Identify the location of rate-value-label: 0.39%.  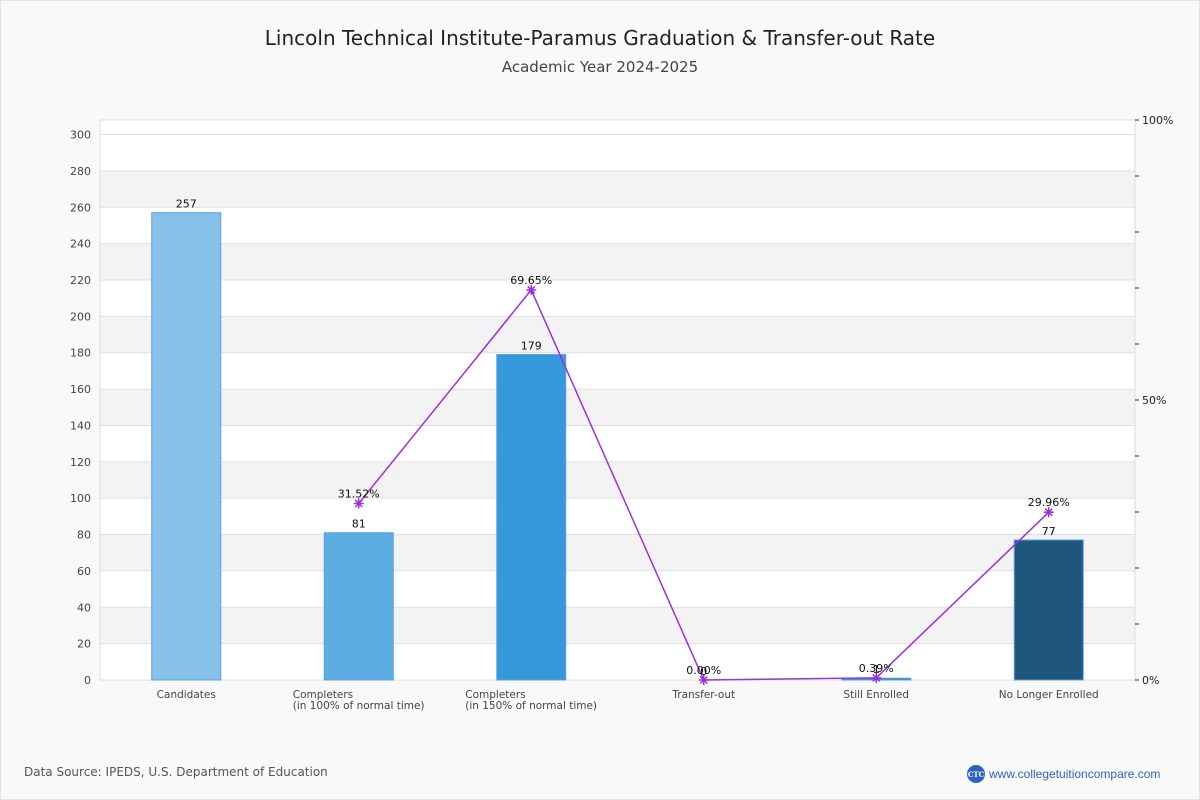
(876, 668).